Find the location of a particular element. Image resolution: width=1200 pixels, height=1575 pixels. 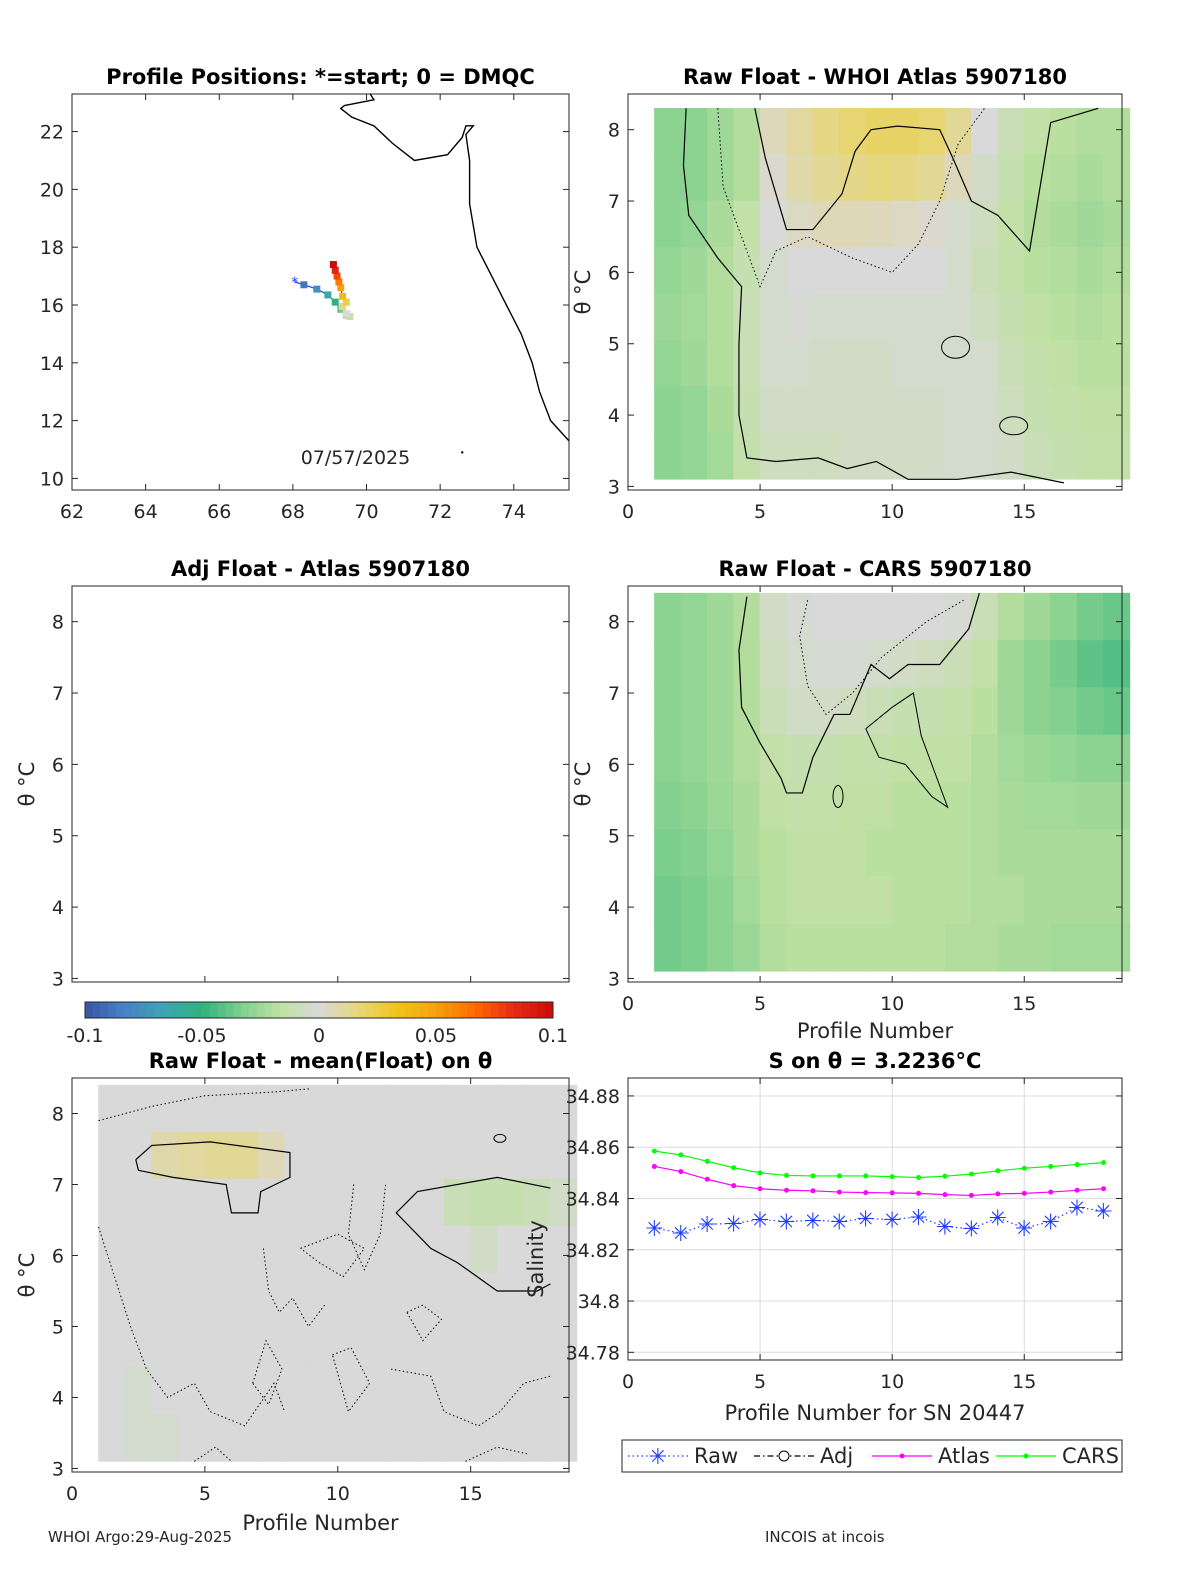

colorbar-tick-label: 0.05 is located at coordinates (436, 1036).